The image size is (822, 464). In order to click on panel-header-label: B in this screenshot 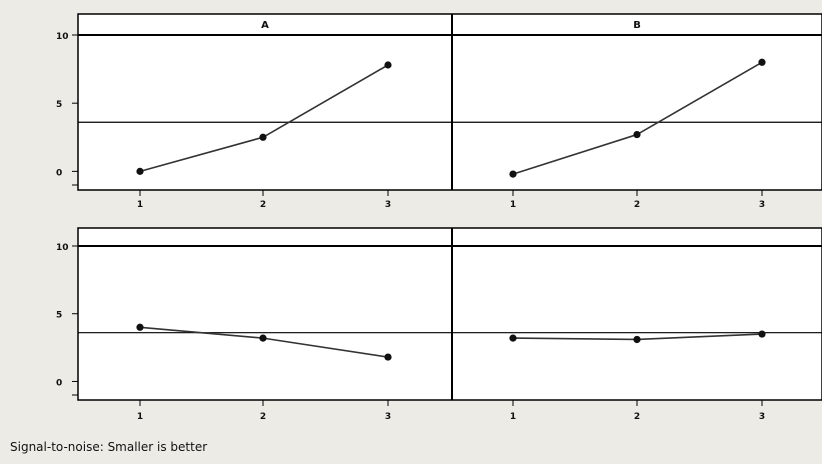, I will do `click(637, 25)`.